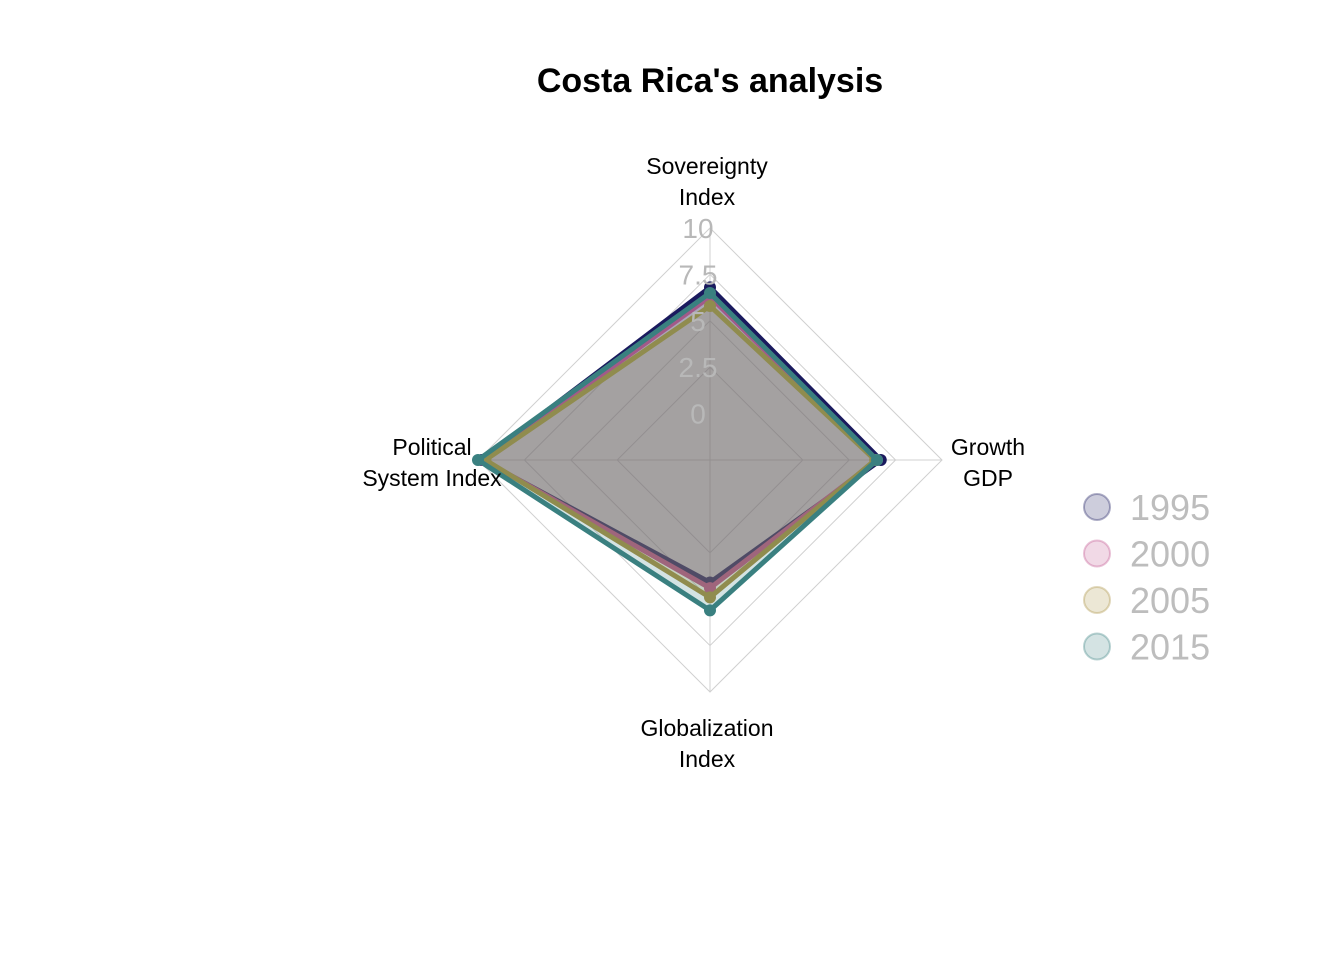 The image size is (1344, 960). I want to click on axis-label-3-line-0: Political, so click(431, 447).